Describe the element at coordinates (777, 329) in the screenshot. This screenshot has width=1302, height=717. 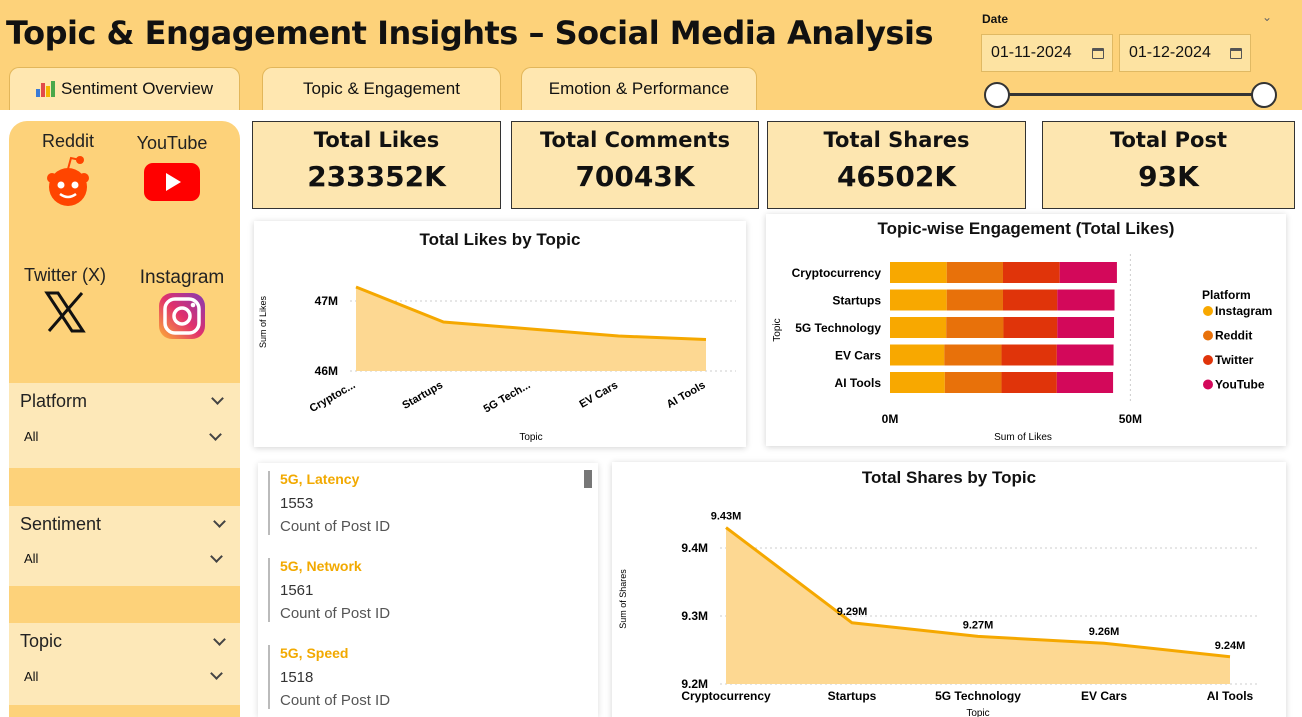
I see `y-axis-label: Topic` at that location.